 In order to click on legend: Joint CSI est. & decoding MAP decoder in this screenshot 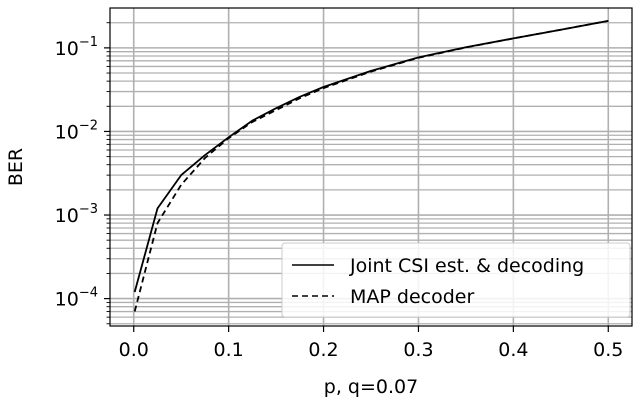, I will do `click(456, 280)`.